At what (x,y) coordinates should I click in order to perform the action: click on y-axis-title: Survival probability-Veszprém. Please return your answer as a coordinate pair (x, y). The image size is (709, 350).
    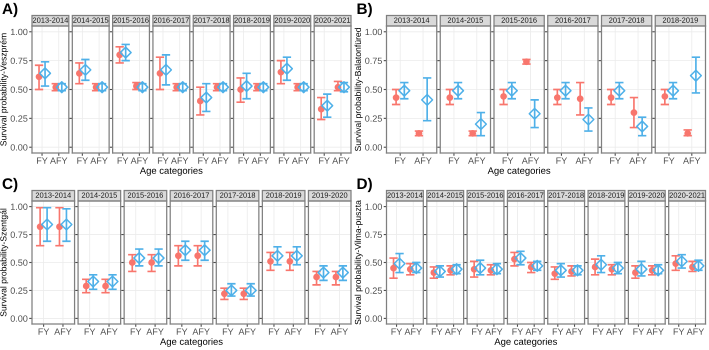
    Looking at the image, I should click on (4, 89).